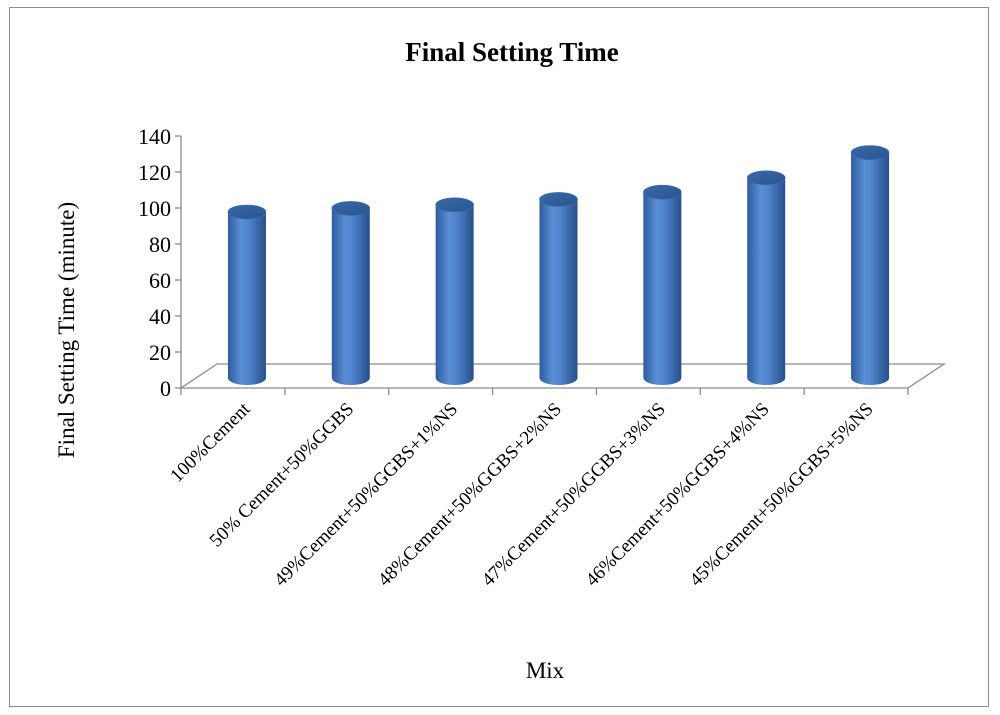  What do you see at coordinates (160, 352) in the screenshot?
I see `y-tick-label: 20` at bounding box center [160, 352].